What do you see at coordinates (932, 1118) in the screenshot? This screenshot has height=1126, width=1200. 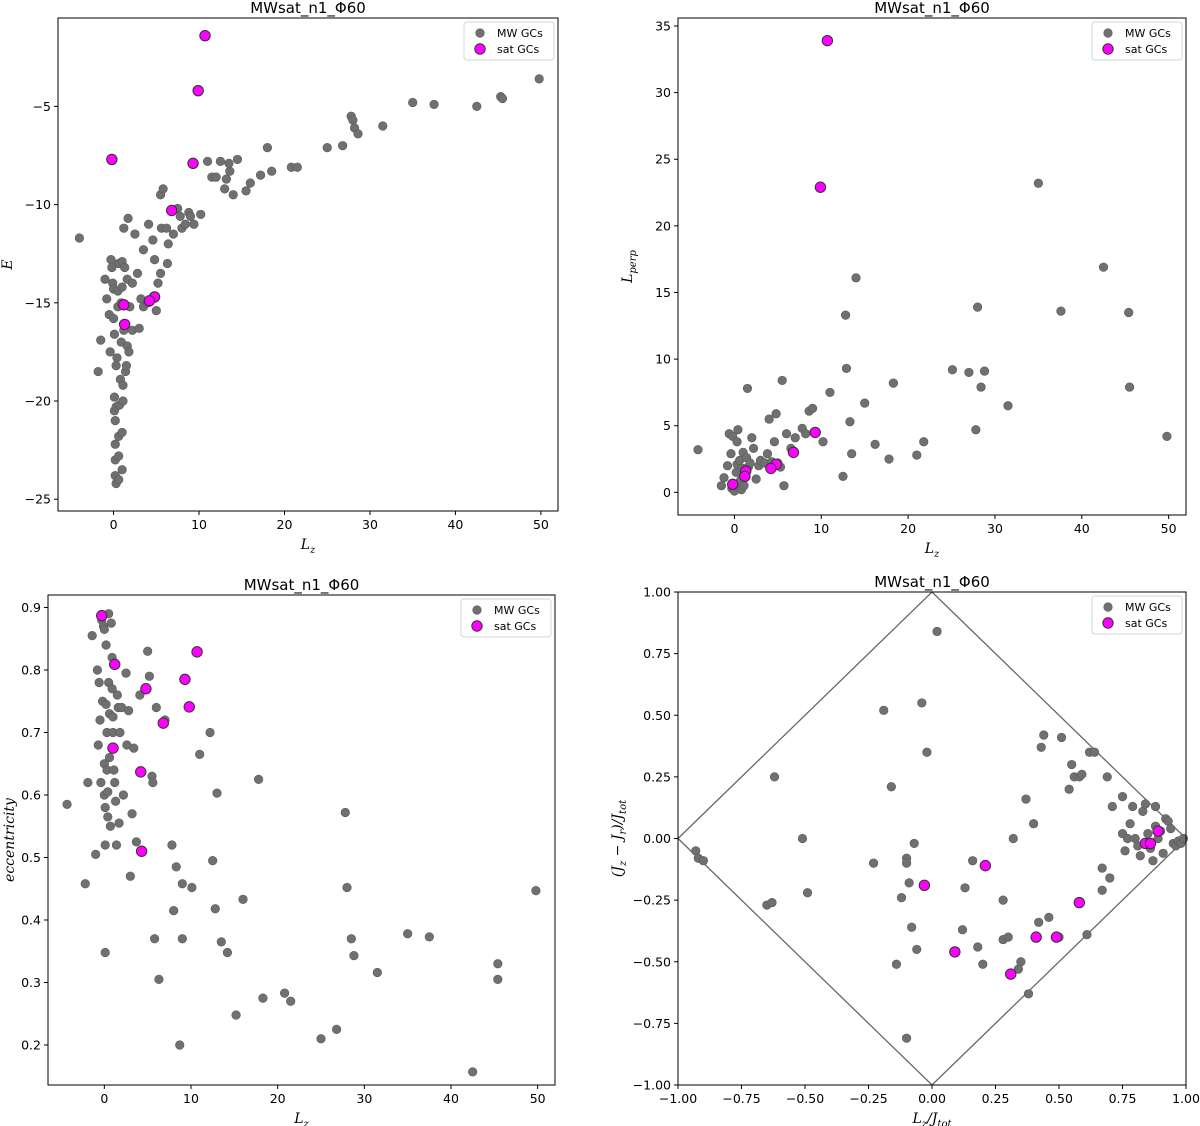 I see `x-axis-label-4: Lz/Jtot` at bounding box center [932, 1118].